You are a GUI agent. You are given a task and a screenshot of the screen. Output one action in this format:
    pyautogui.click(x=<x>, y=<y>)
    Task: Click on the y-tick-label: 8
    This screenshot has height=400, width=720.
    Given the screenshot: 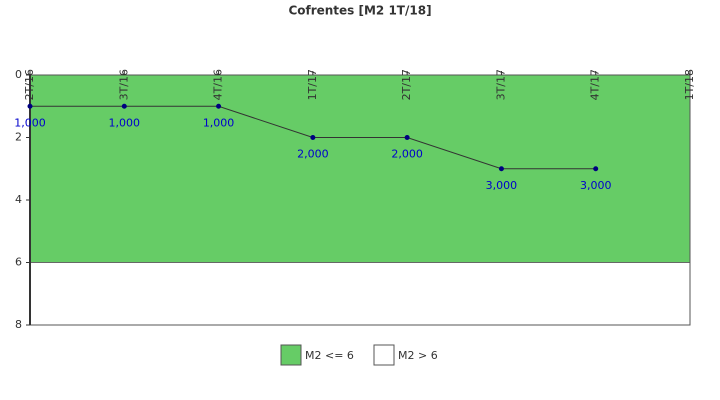 What is the action you would take?
    pyautogui.click(x=18, y=324)
    